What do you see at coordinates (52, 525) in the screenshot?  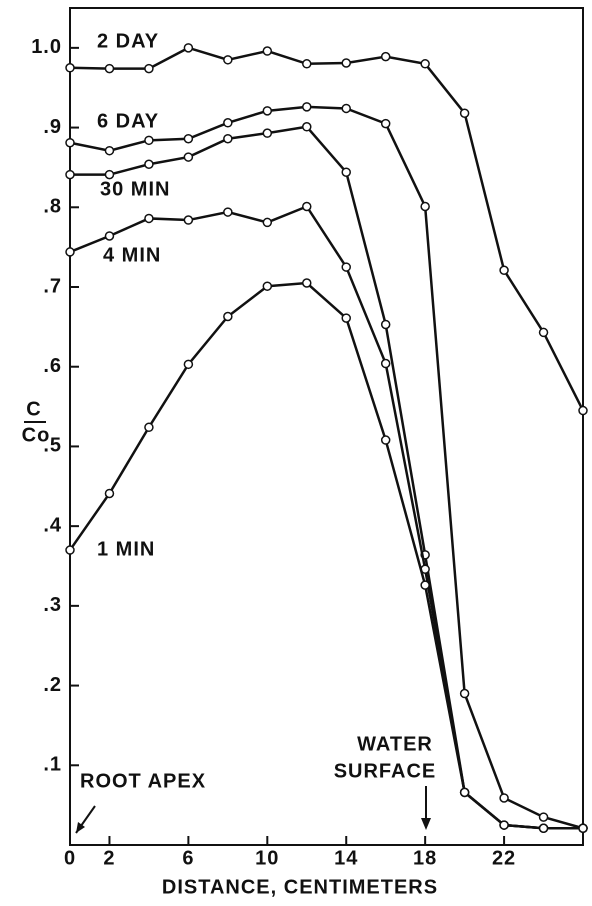 I see `y-tick-label: .4` at bounding box center [52, 525].